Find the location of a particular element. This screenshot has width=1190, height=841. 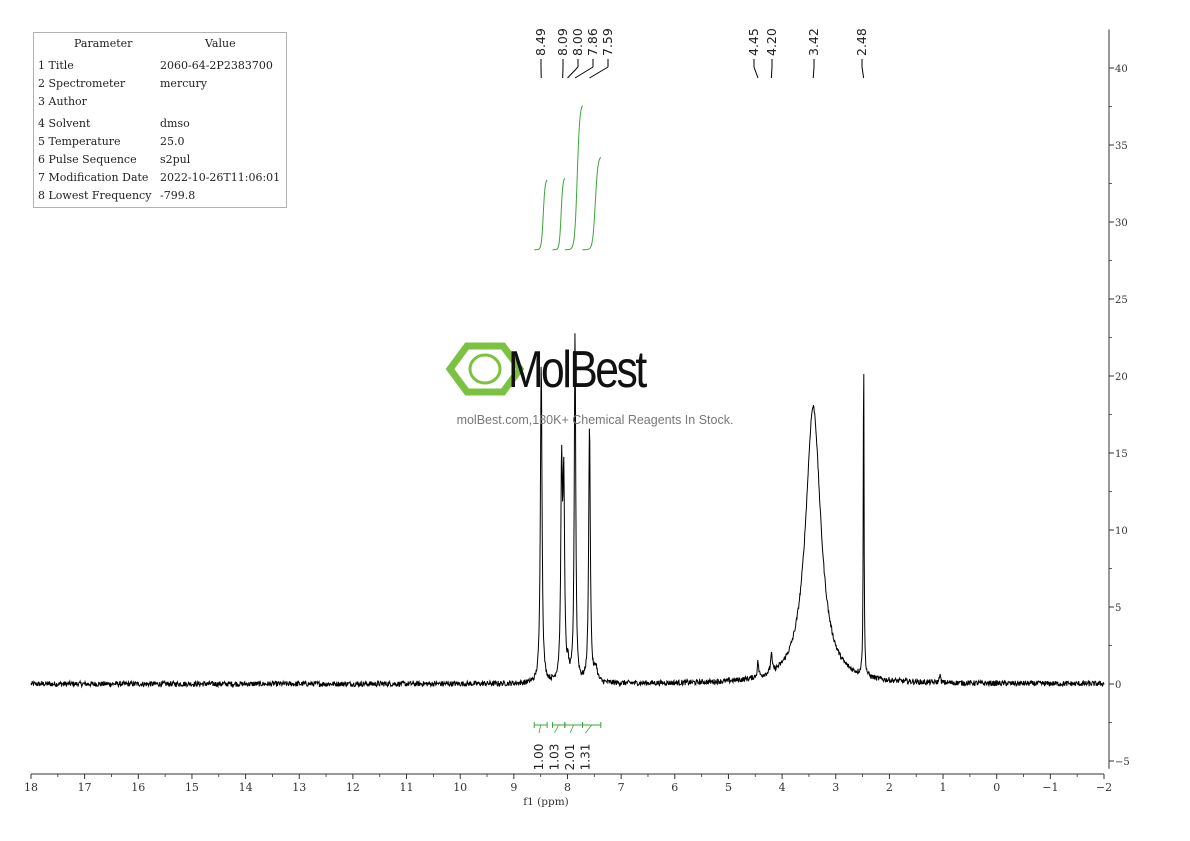

x-tick-label: −2 is located at coordinates (1104, 787).